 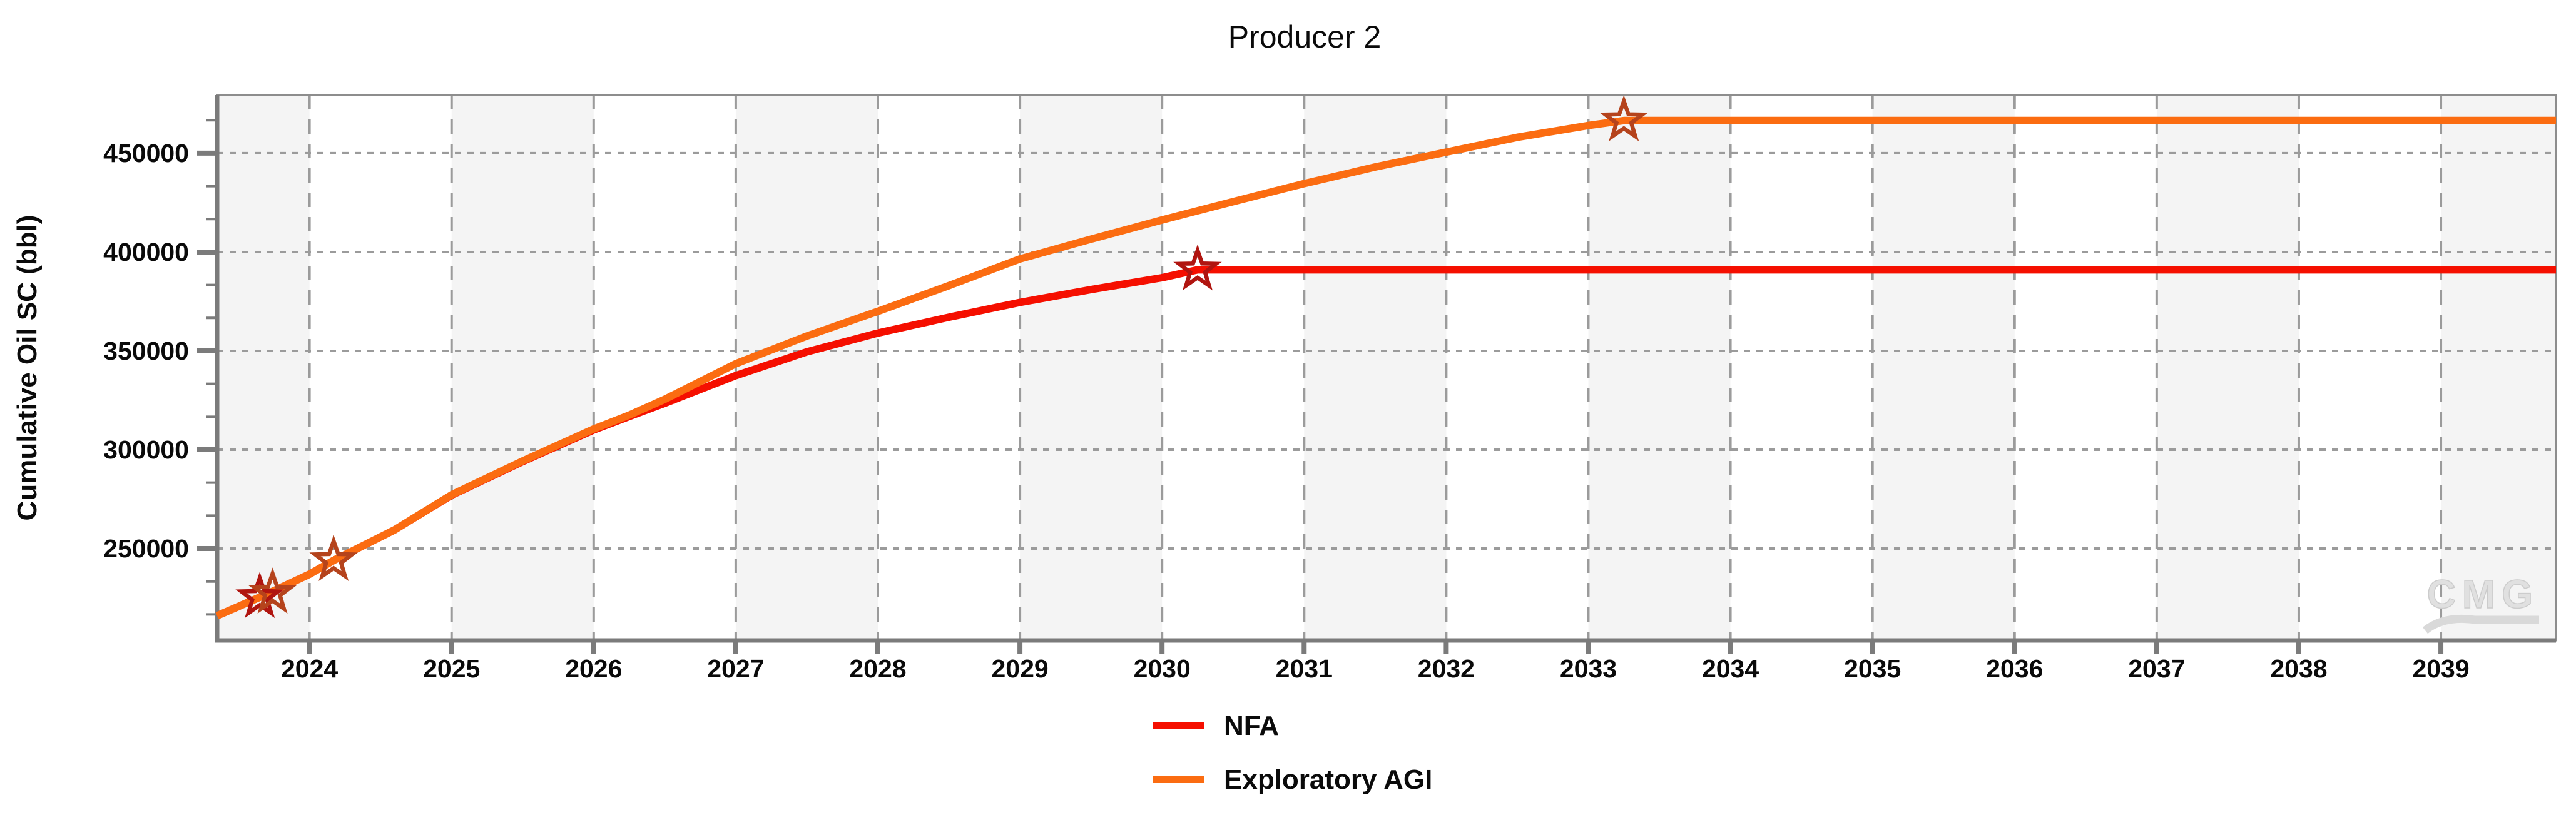 What do you see at coordinates (146, 252) in the screenshot?
I see `y-tick-label: 400000` at bounding box center [146, 252].